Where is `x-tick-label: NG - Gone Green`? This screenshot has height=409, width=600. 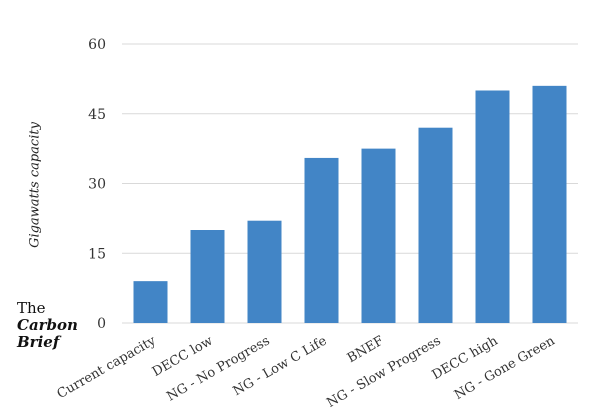
x-tick-label: NG - Gone Green is located at coordinates (505, 368).